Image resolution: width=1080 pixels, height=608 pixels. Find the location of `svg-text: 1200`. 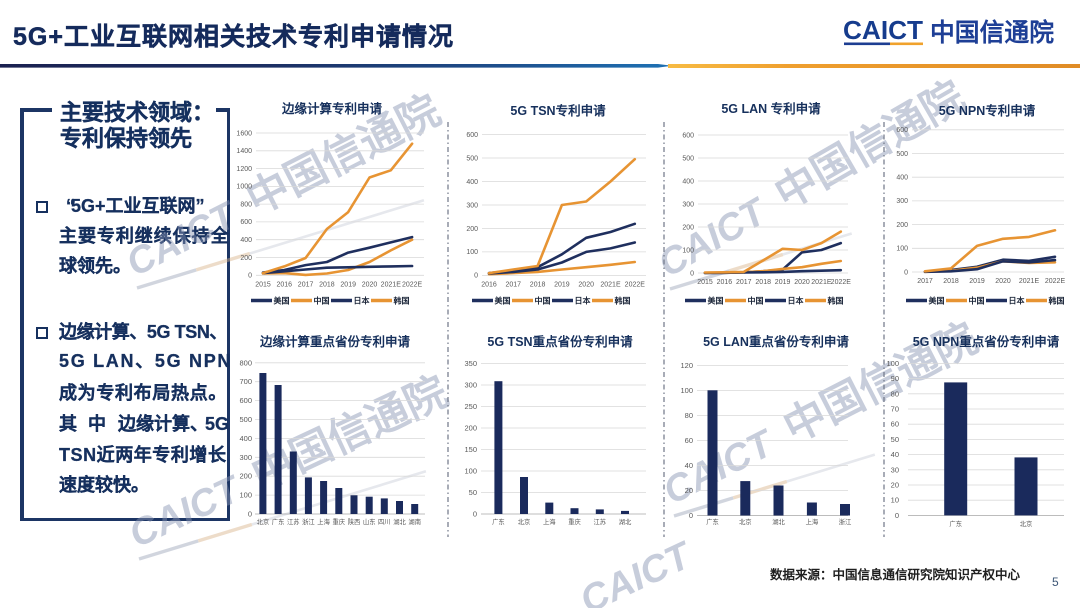

svg-text: 1200 is located at coordinates (244, 169).